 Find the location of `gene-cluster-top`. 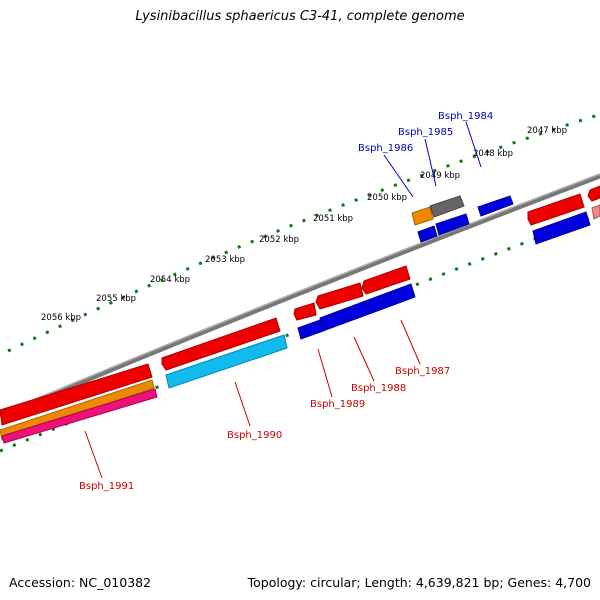

gene-cluster-top is located at coordinates (462, 219).